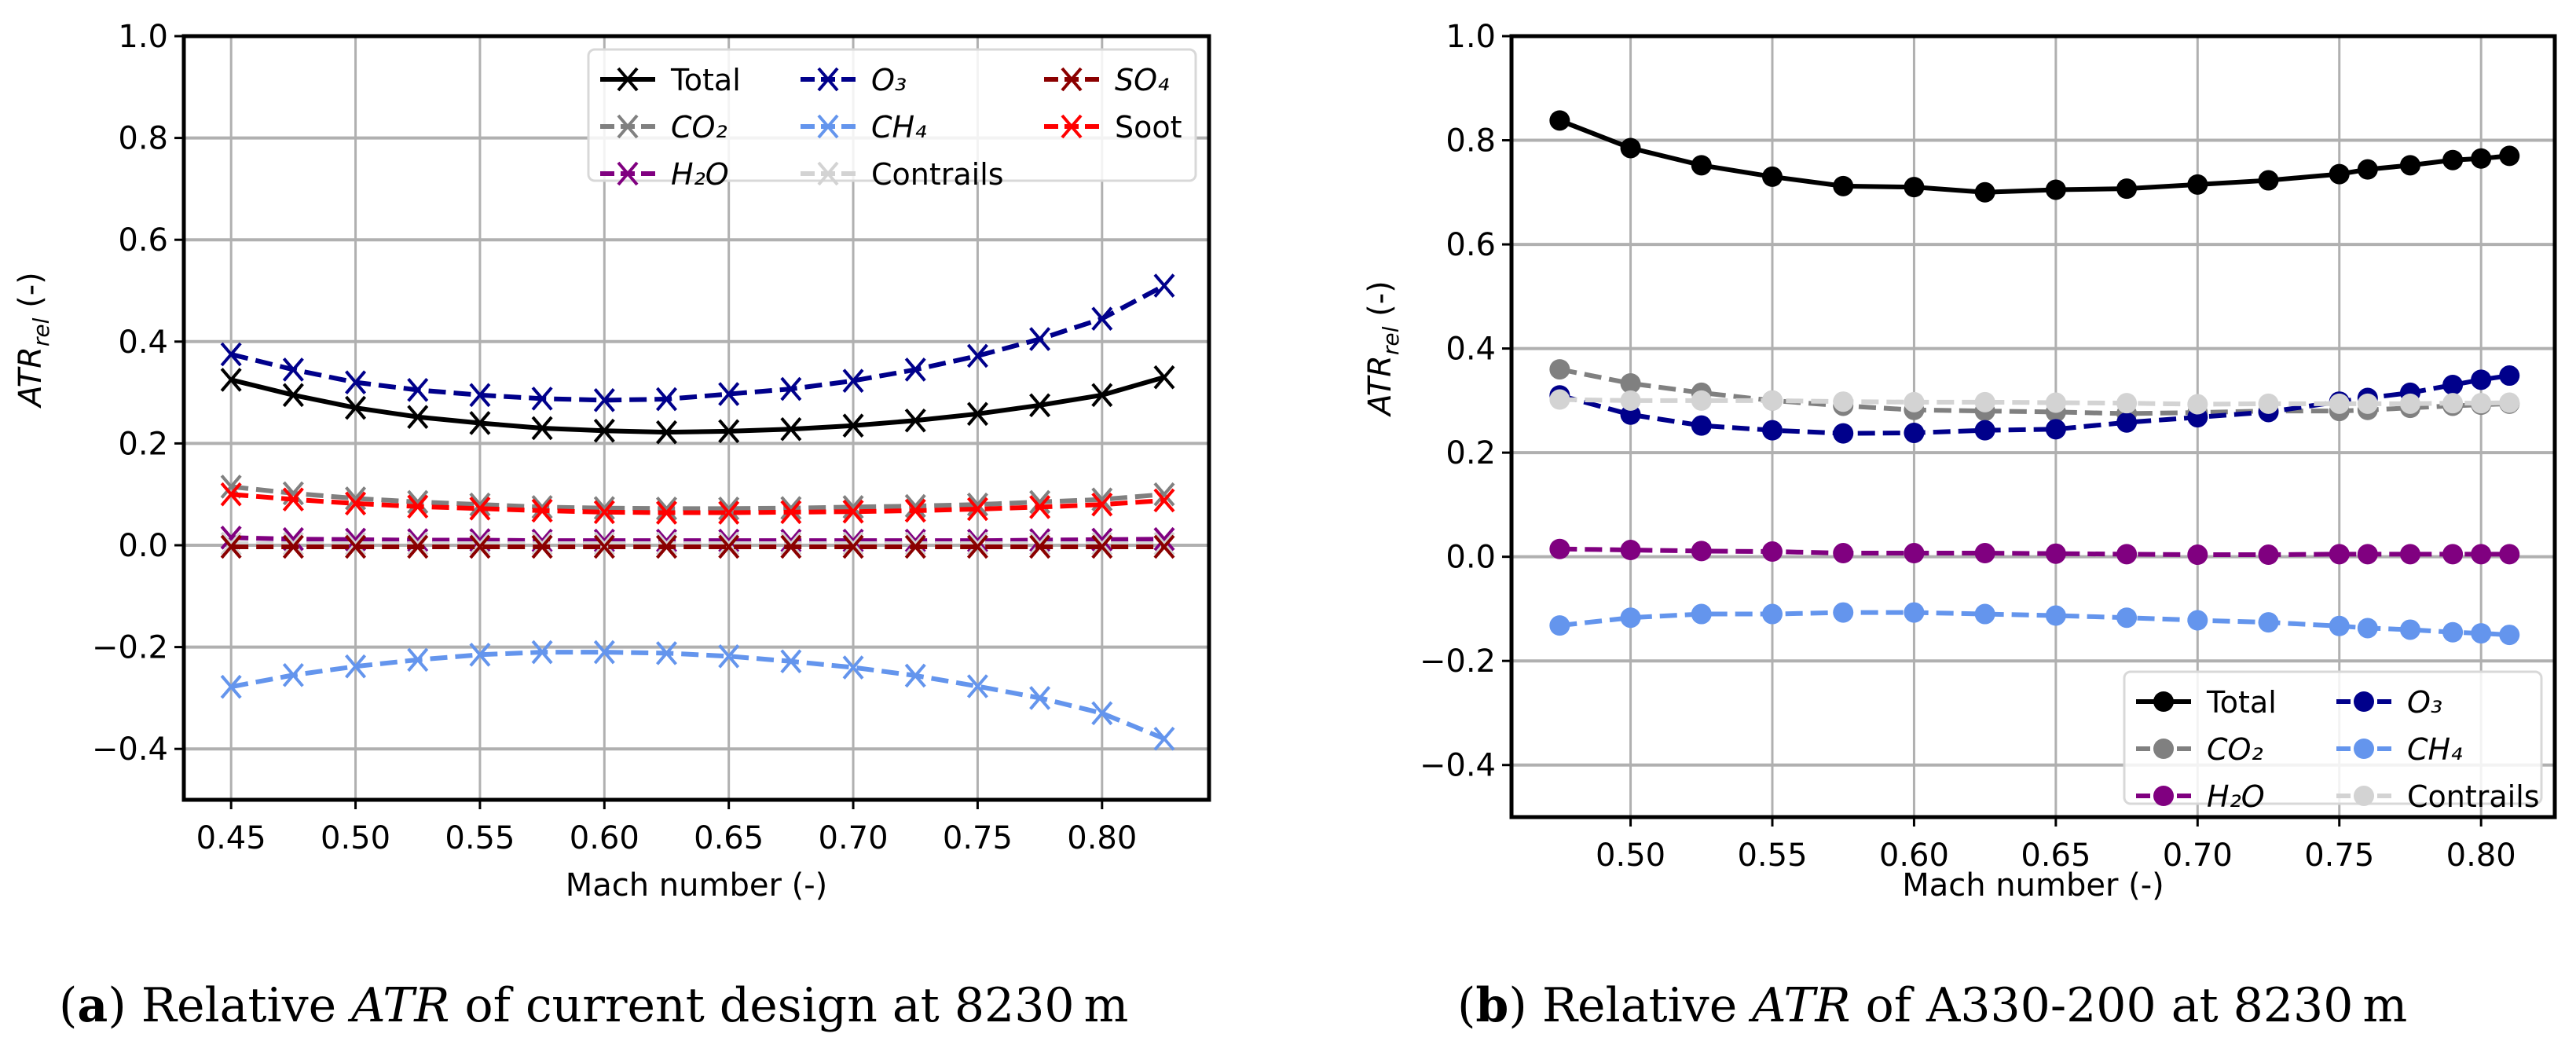 This screenshot has width=2576, height=1063. Describe the element at coordinates (143, 139) in the screenshot. I see `y-tick-label: 0.8` at that location.